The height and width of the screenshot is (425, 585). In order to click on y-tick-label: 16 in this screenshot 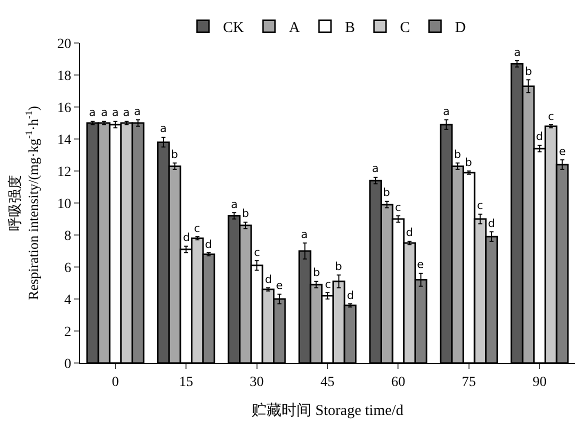, I will do `click(64, 108)`.